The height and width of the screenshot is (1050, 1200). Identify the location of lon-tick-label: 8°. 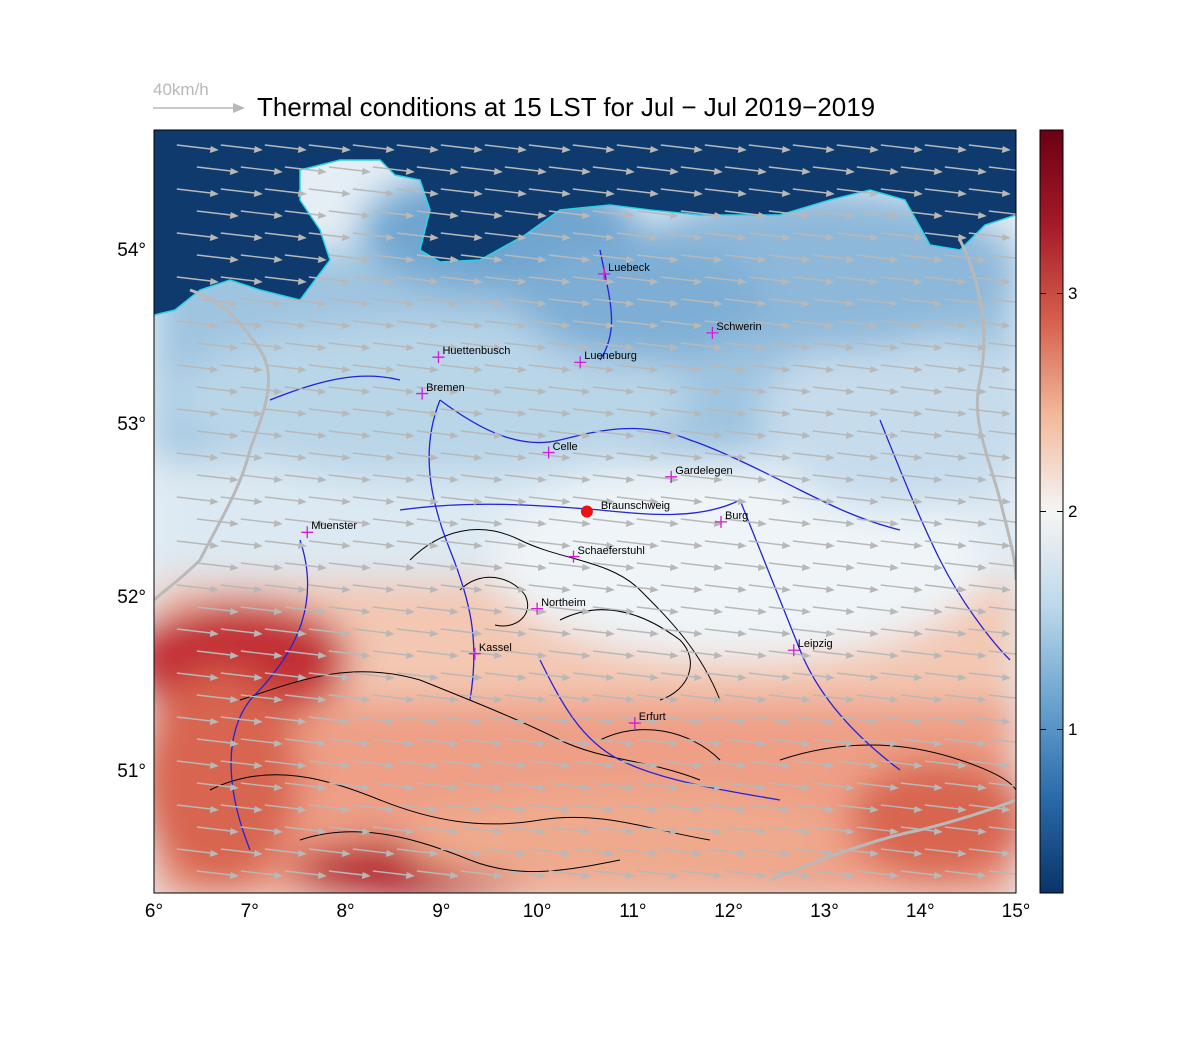
(345, 911).